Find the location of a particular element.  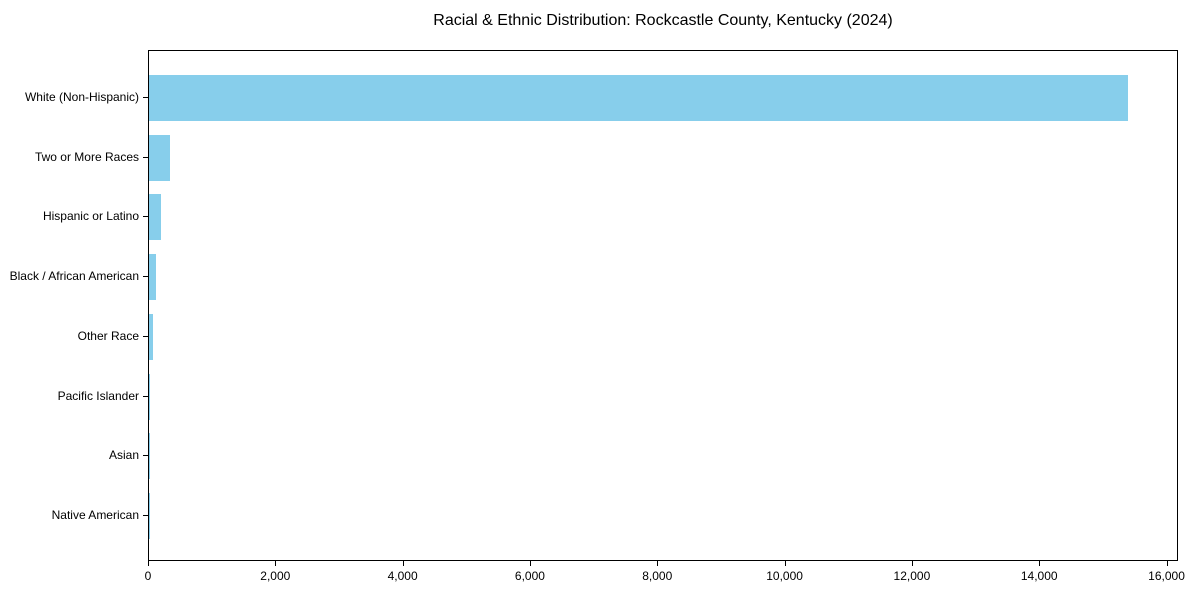

x-tick-label: 2,000 is located at coordinates (275, 576).